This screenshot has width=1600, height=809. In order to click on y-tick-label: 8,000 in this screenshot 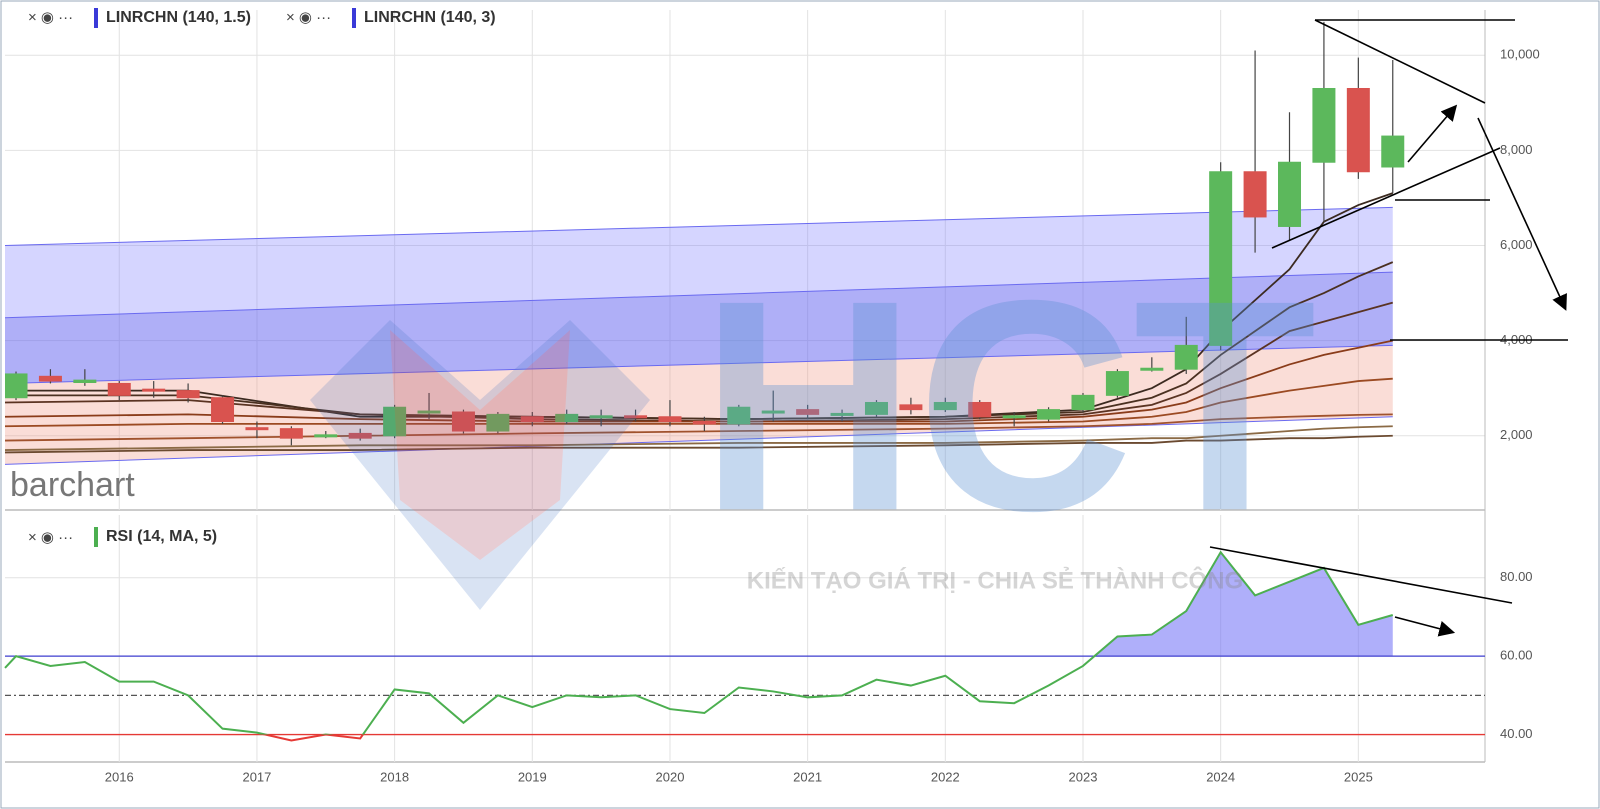, I will do `click(1516, 149)`.